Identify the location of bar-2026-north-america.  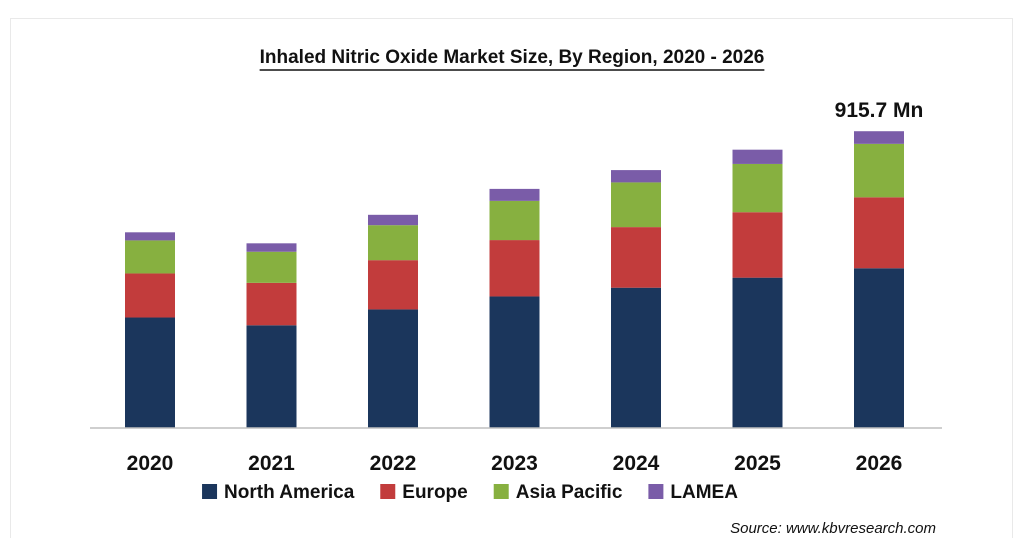
(879, 348).